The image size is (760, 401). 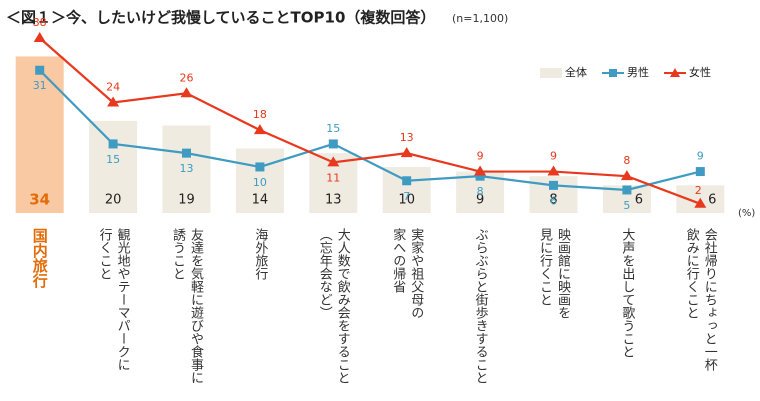 I want to click on chart-title: ＜図１＞今、したいけど我慢していることTOP10（複数回答）, so click(x=220, y=18).